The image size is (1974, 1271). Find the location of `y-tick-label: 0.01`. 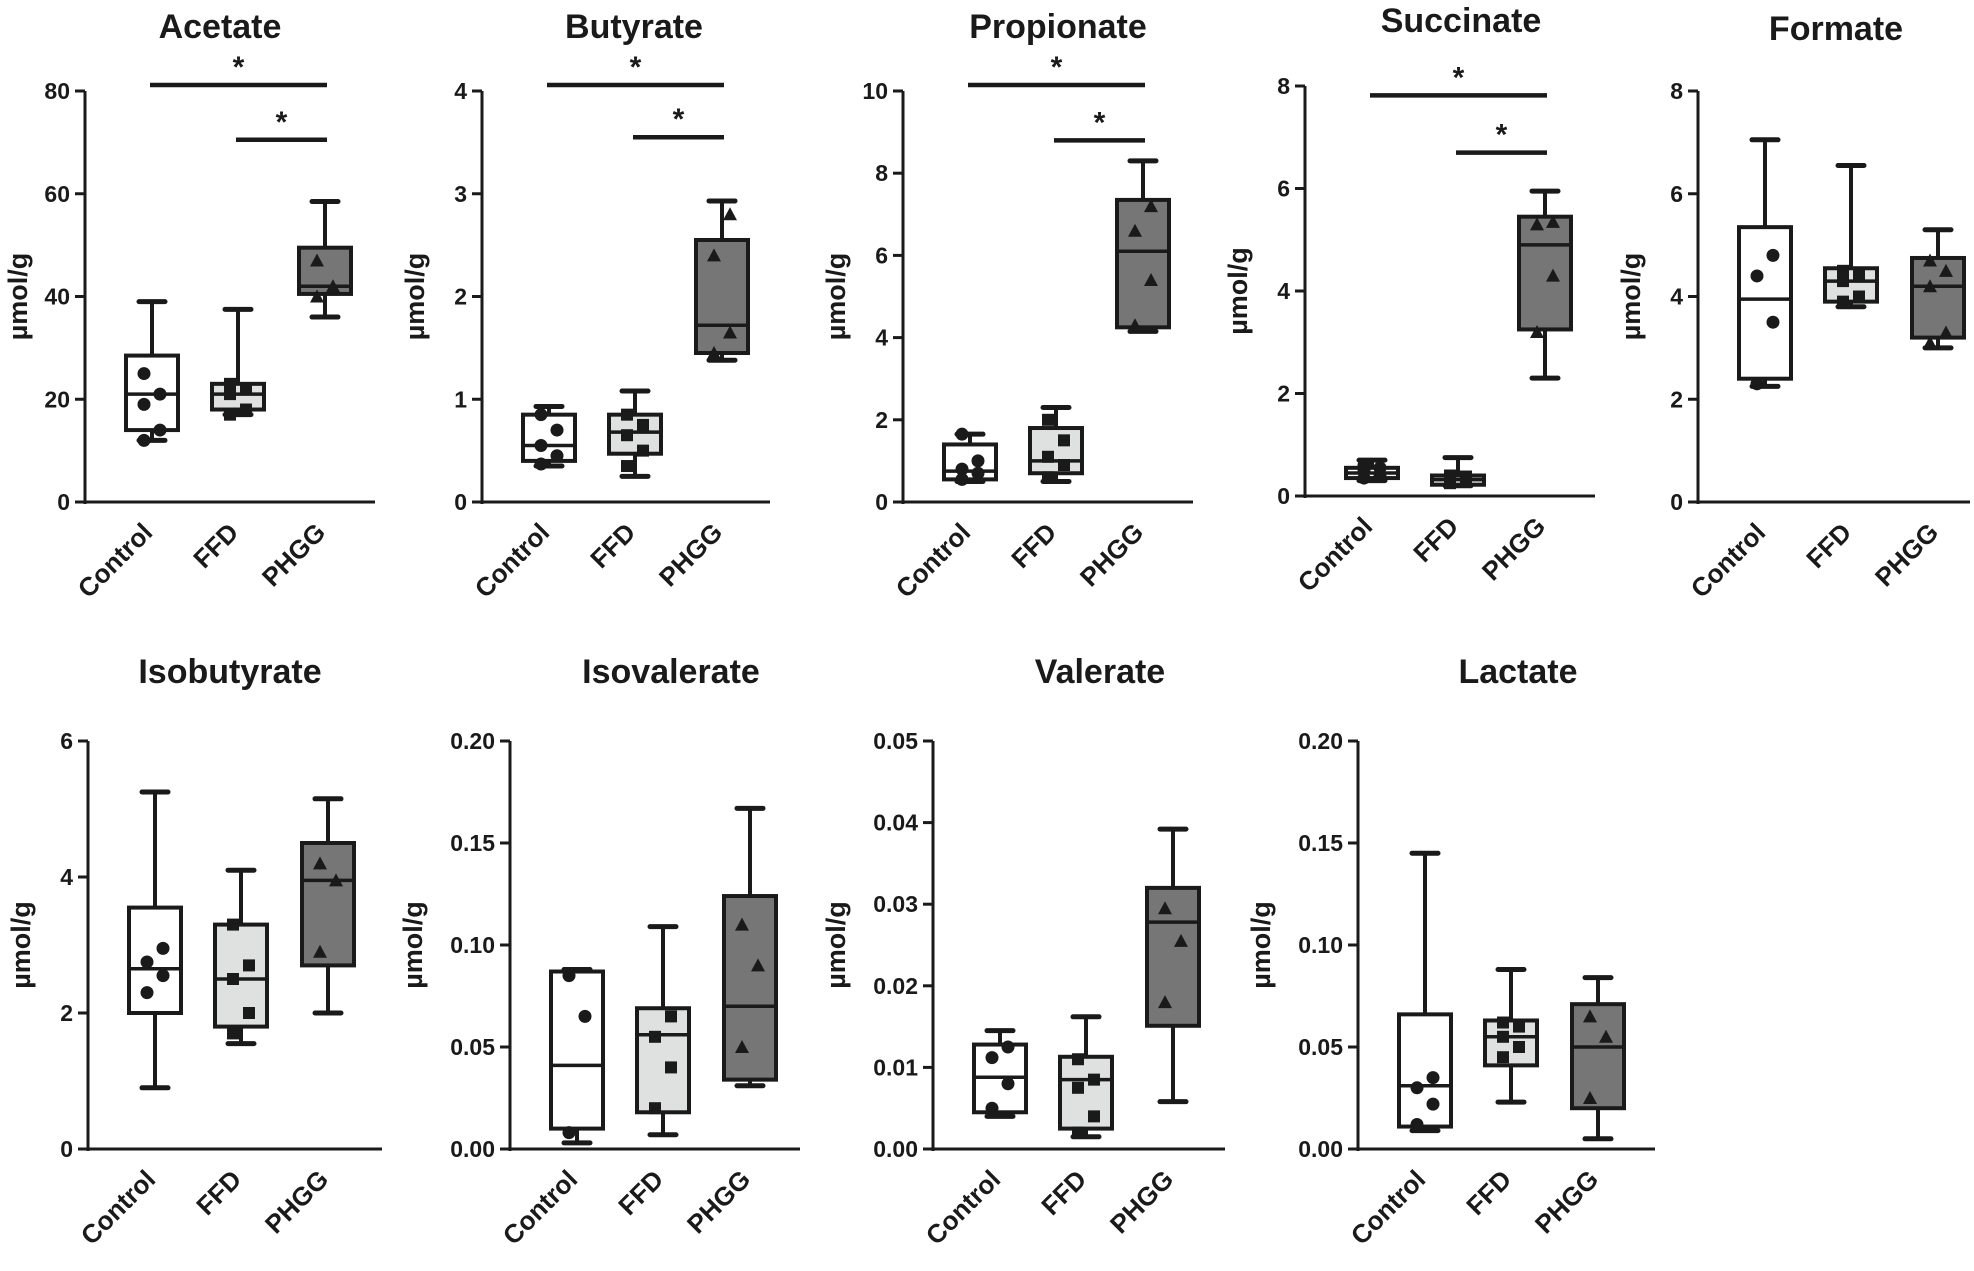

y-tick-label: 0.01 is located at coordinates (895, 1067).